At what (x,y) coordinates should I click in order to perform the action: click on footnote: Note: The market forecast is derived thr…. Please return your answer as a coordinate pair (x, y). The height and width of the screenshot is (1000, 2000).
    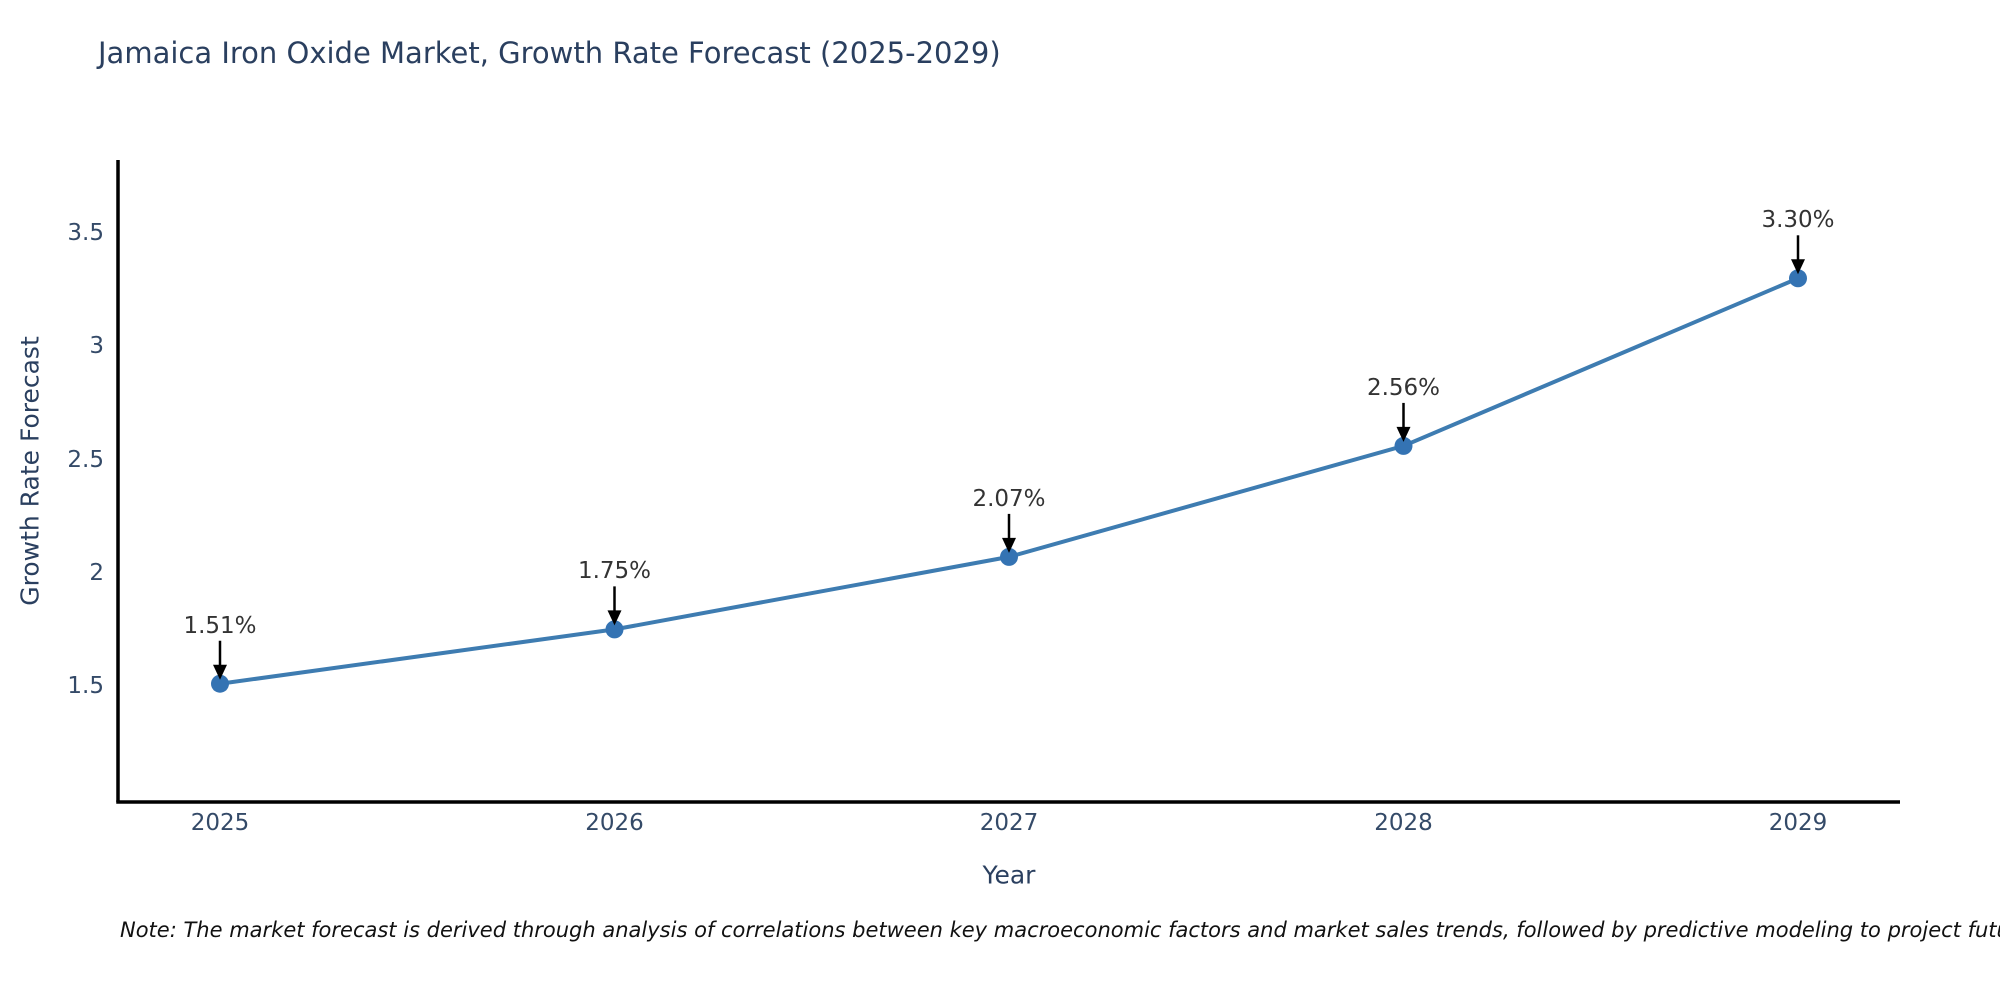
    Looking at the image, I should click on (1060, 930).